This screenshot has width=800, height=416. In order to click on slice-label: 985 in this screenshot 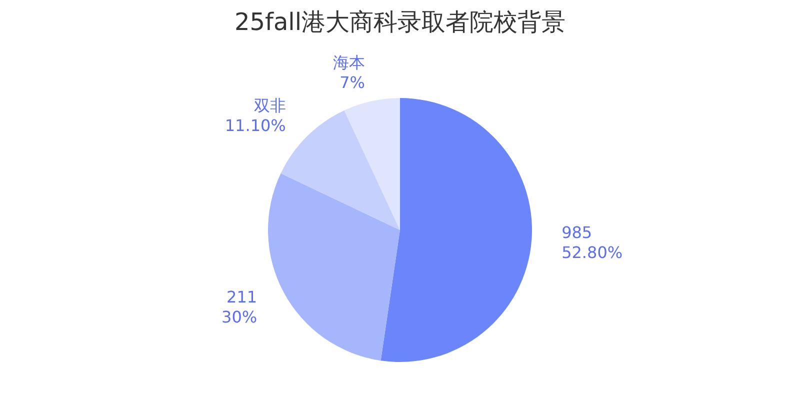, I will do `click(577, 232)`.